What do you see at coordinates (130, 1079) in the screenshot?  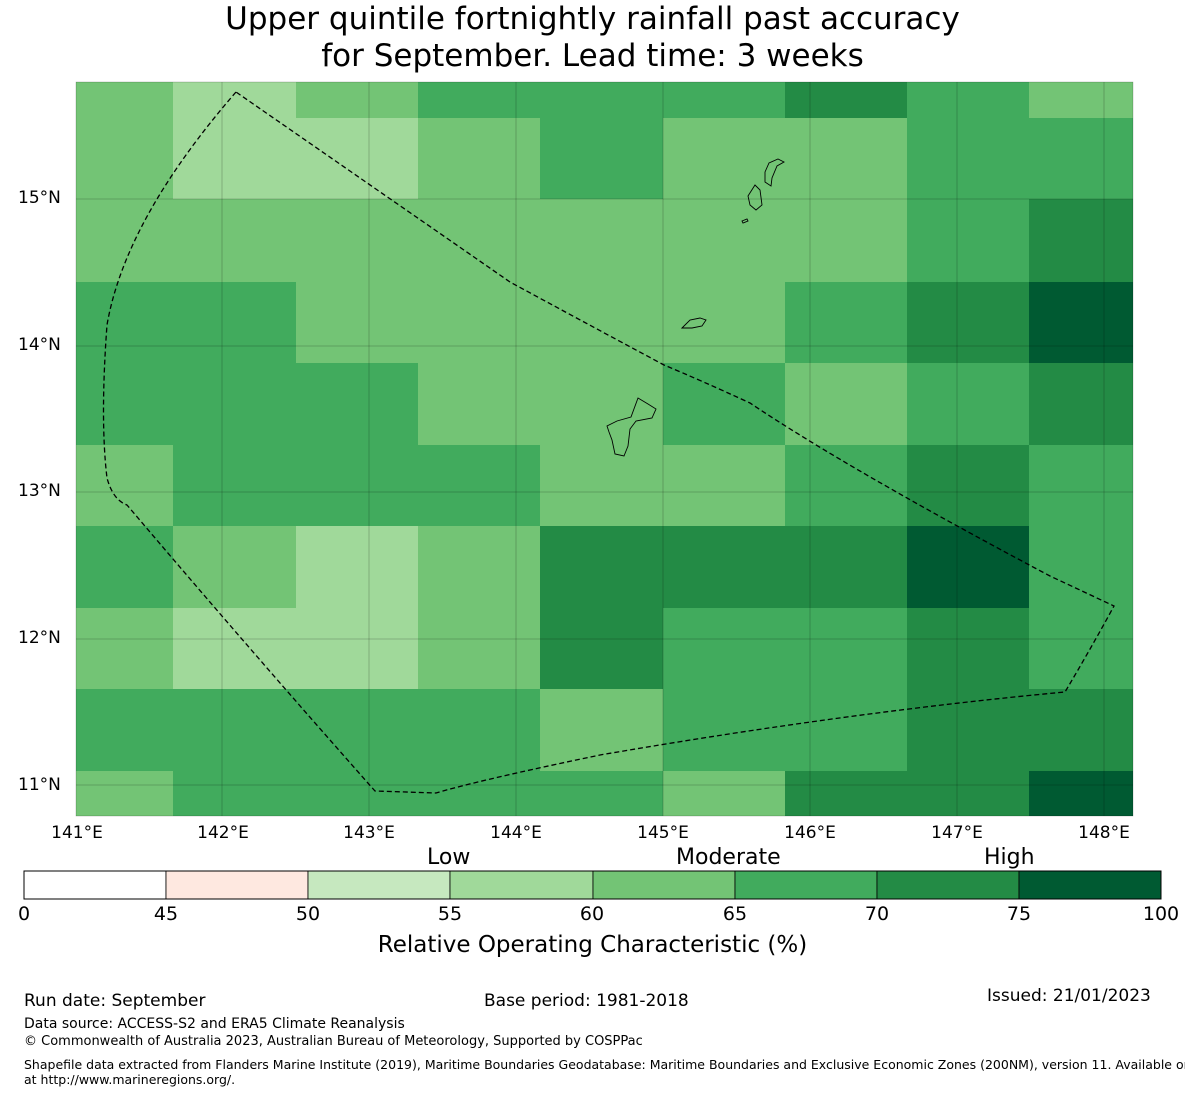 I see `shapefile-credit-line-2: at http://www.marineregions.org/.` at bounding box center [130, 1079].